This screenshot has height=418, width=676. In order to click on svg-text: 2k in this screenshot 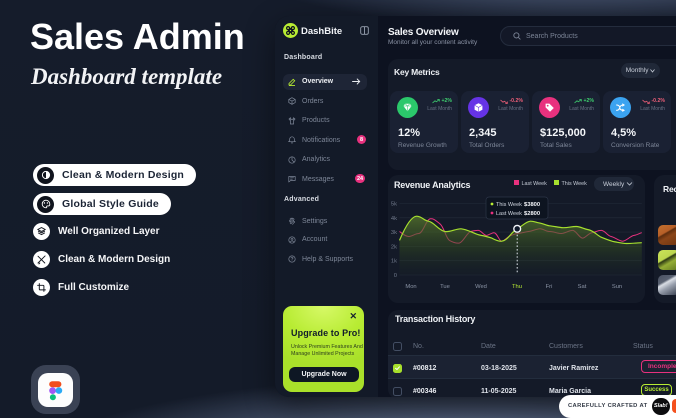, I will do `click(394, 247)`.